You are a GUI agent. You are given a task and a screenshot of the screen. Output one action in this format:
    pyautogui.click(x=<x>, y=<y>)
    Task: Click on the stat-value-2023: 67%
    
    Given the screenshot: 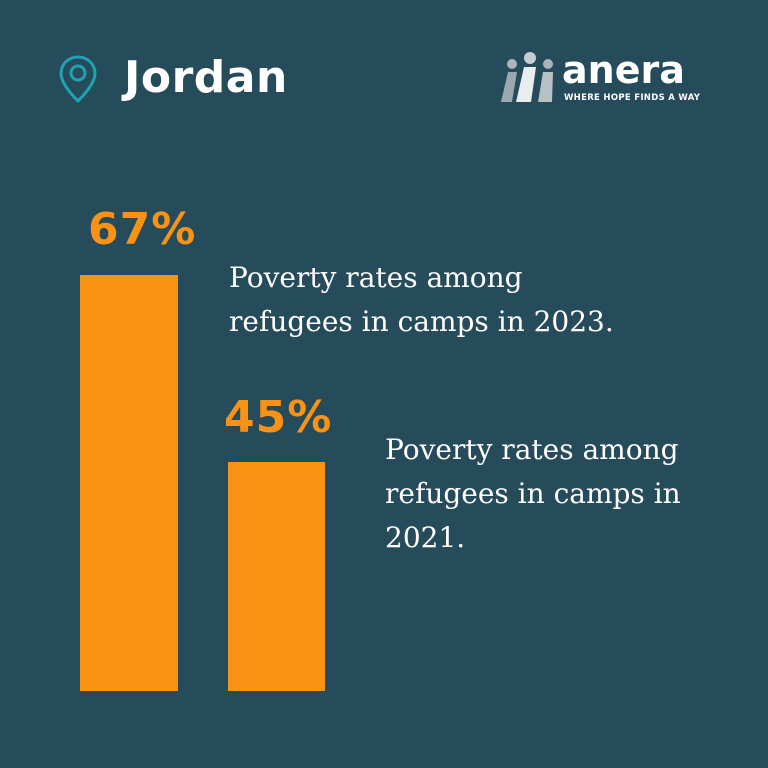 What is the action you would take?
    pyautogui.click(x=142, y=229)
    